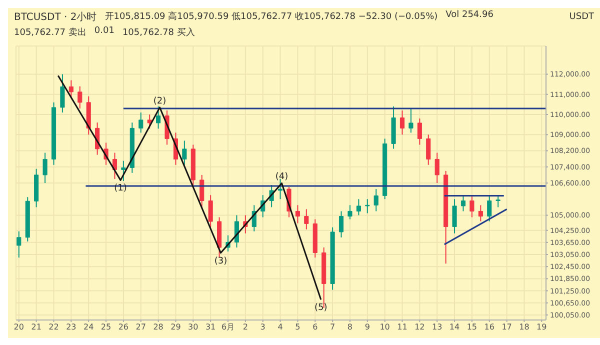 This screenshot has width=600, height=345. I want to click on text: 0.01, so click(104, 32).